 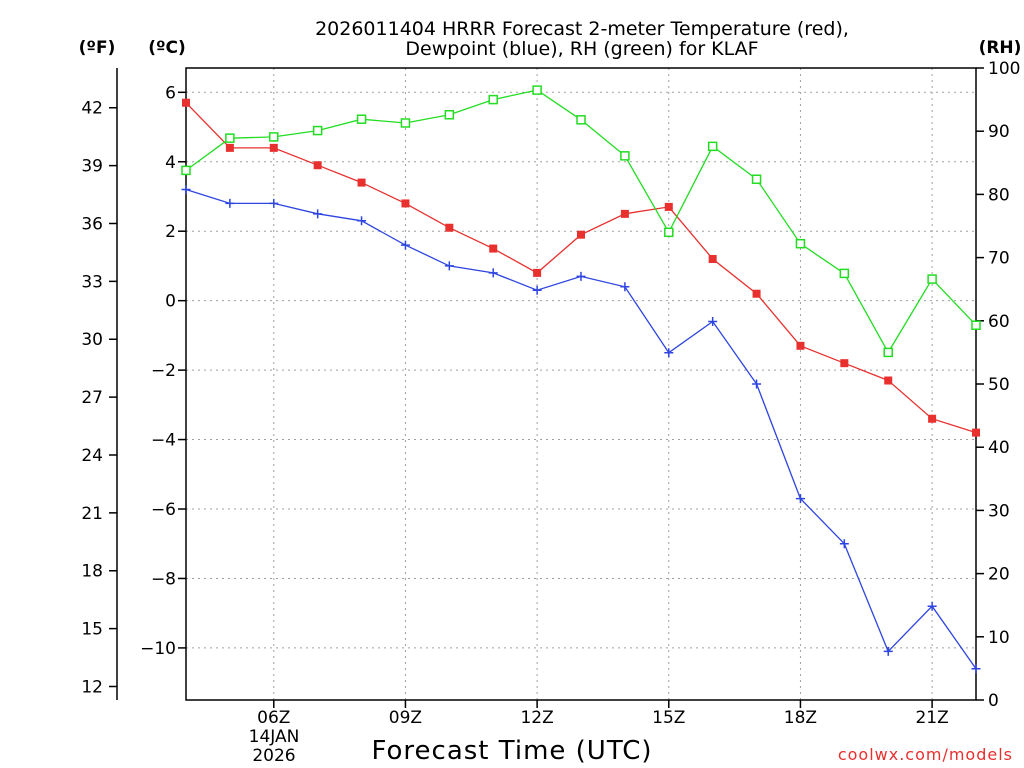 What do you see at coordinates (92, 630) in the screenshot?
I see `fahrenheit-tick-label-9: 15` at bounding box center [92, 630].